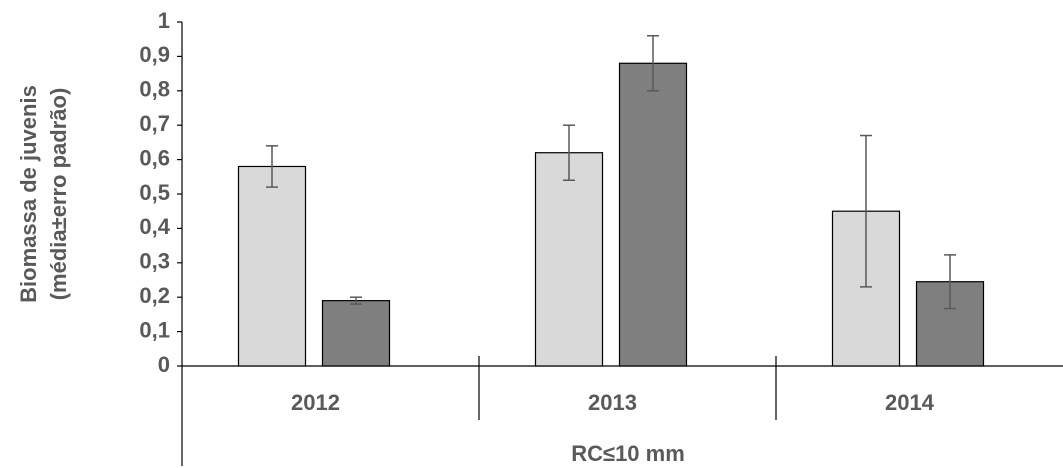 This screenshot has height=468, width=1063. What do you see at coordinates (154, 54) in the screenshot?
I see `y-tick-label: 0,9` at bounding box center [154, 54].